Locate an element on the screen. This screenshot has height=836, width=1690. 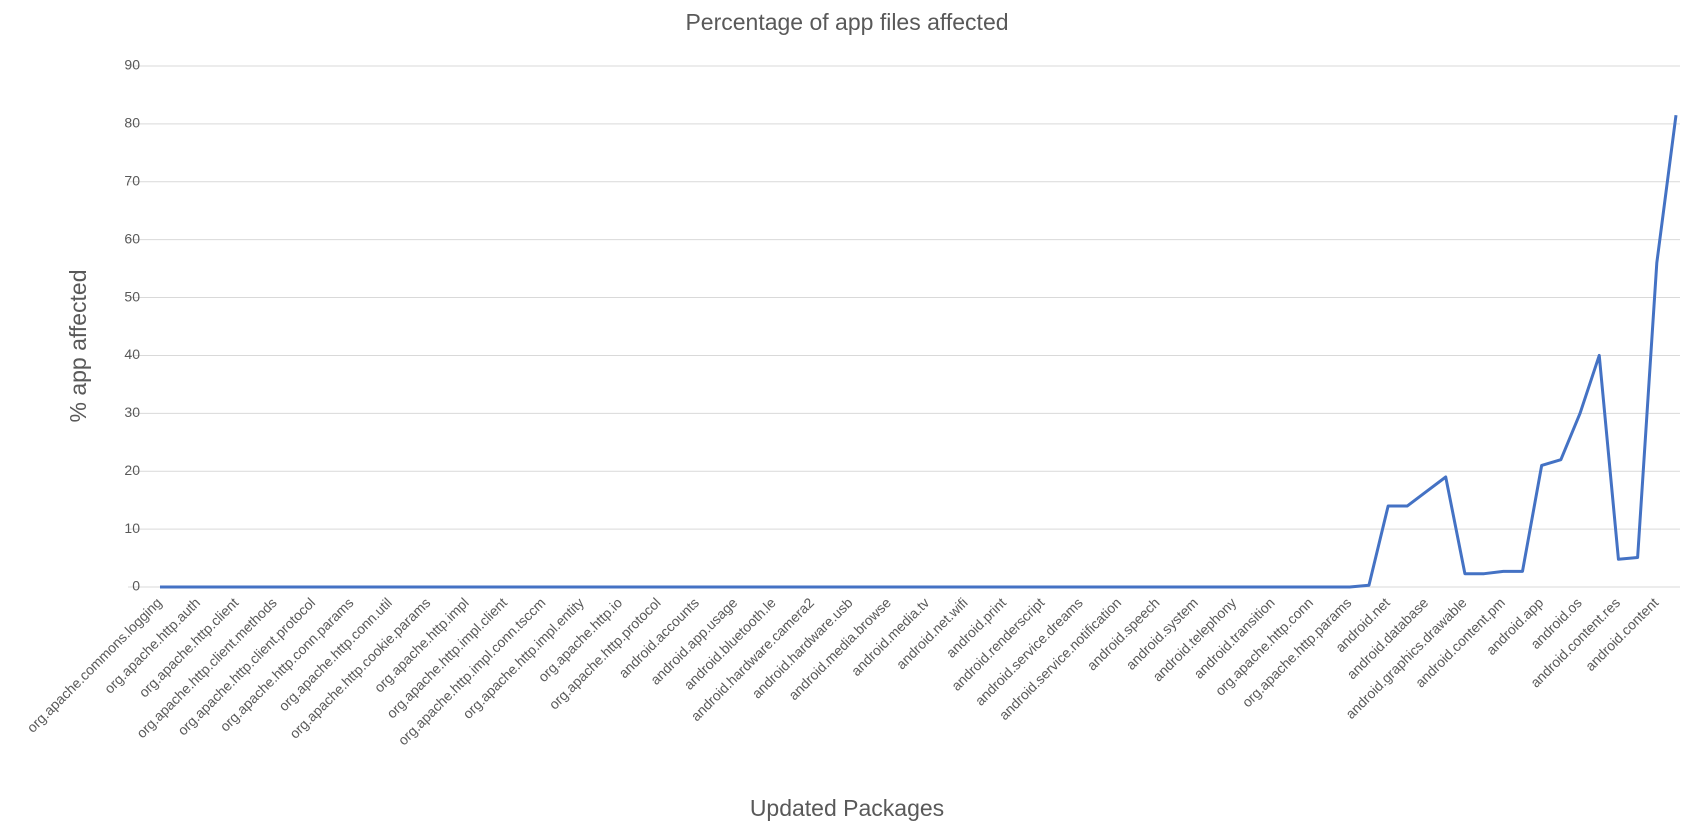
y-tick-label: 70 is located at coordinates (132, 180).